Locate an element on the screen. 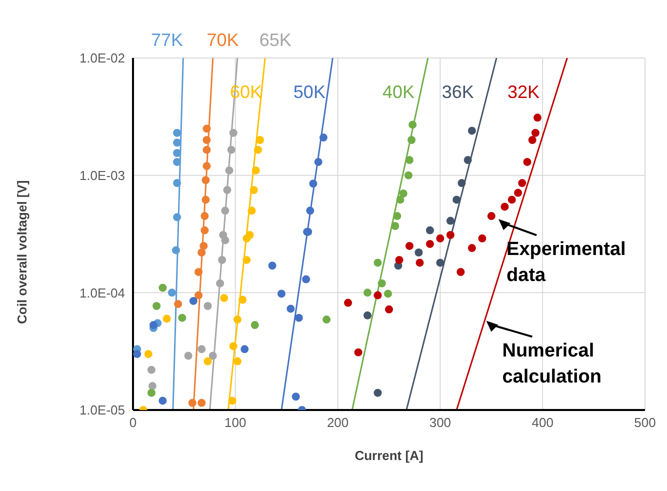  x-tick-label: 100 is located at coordinates (235, 422).